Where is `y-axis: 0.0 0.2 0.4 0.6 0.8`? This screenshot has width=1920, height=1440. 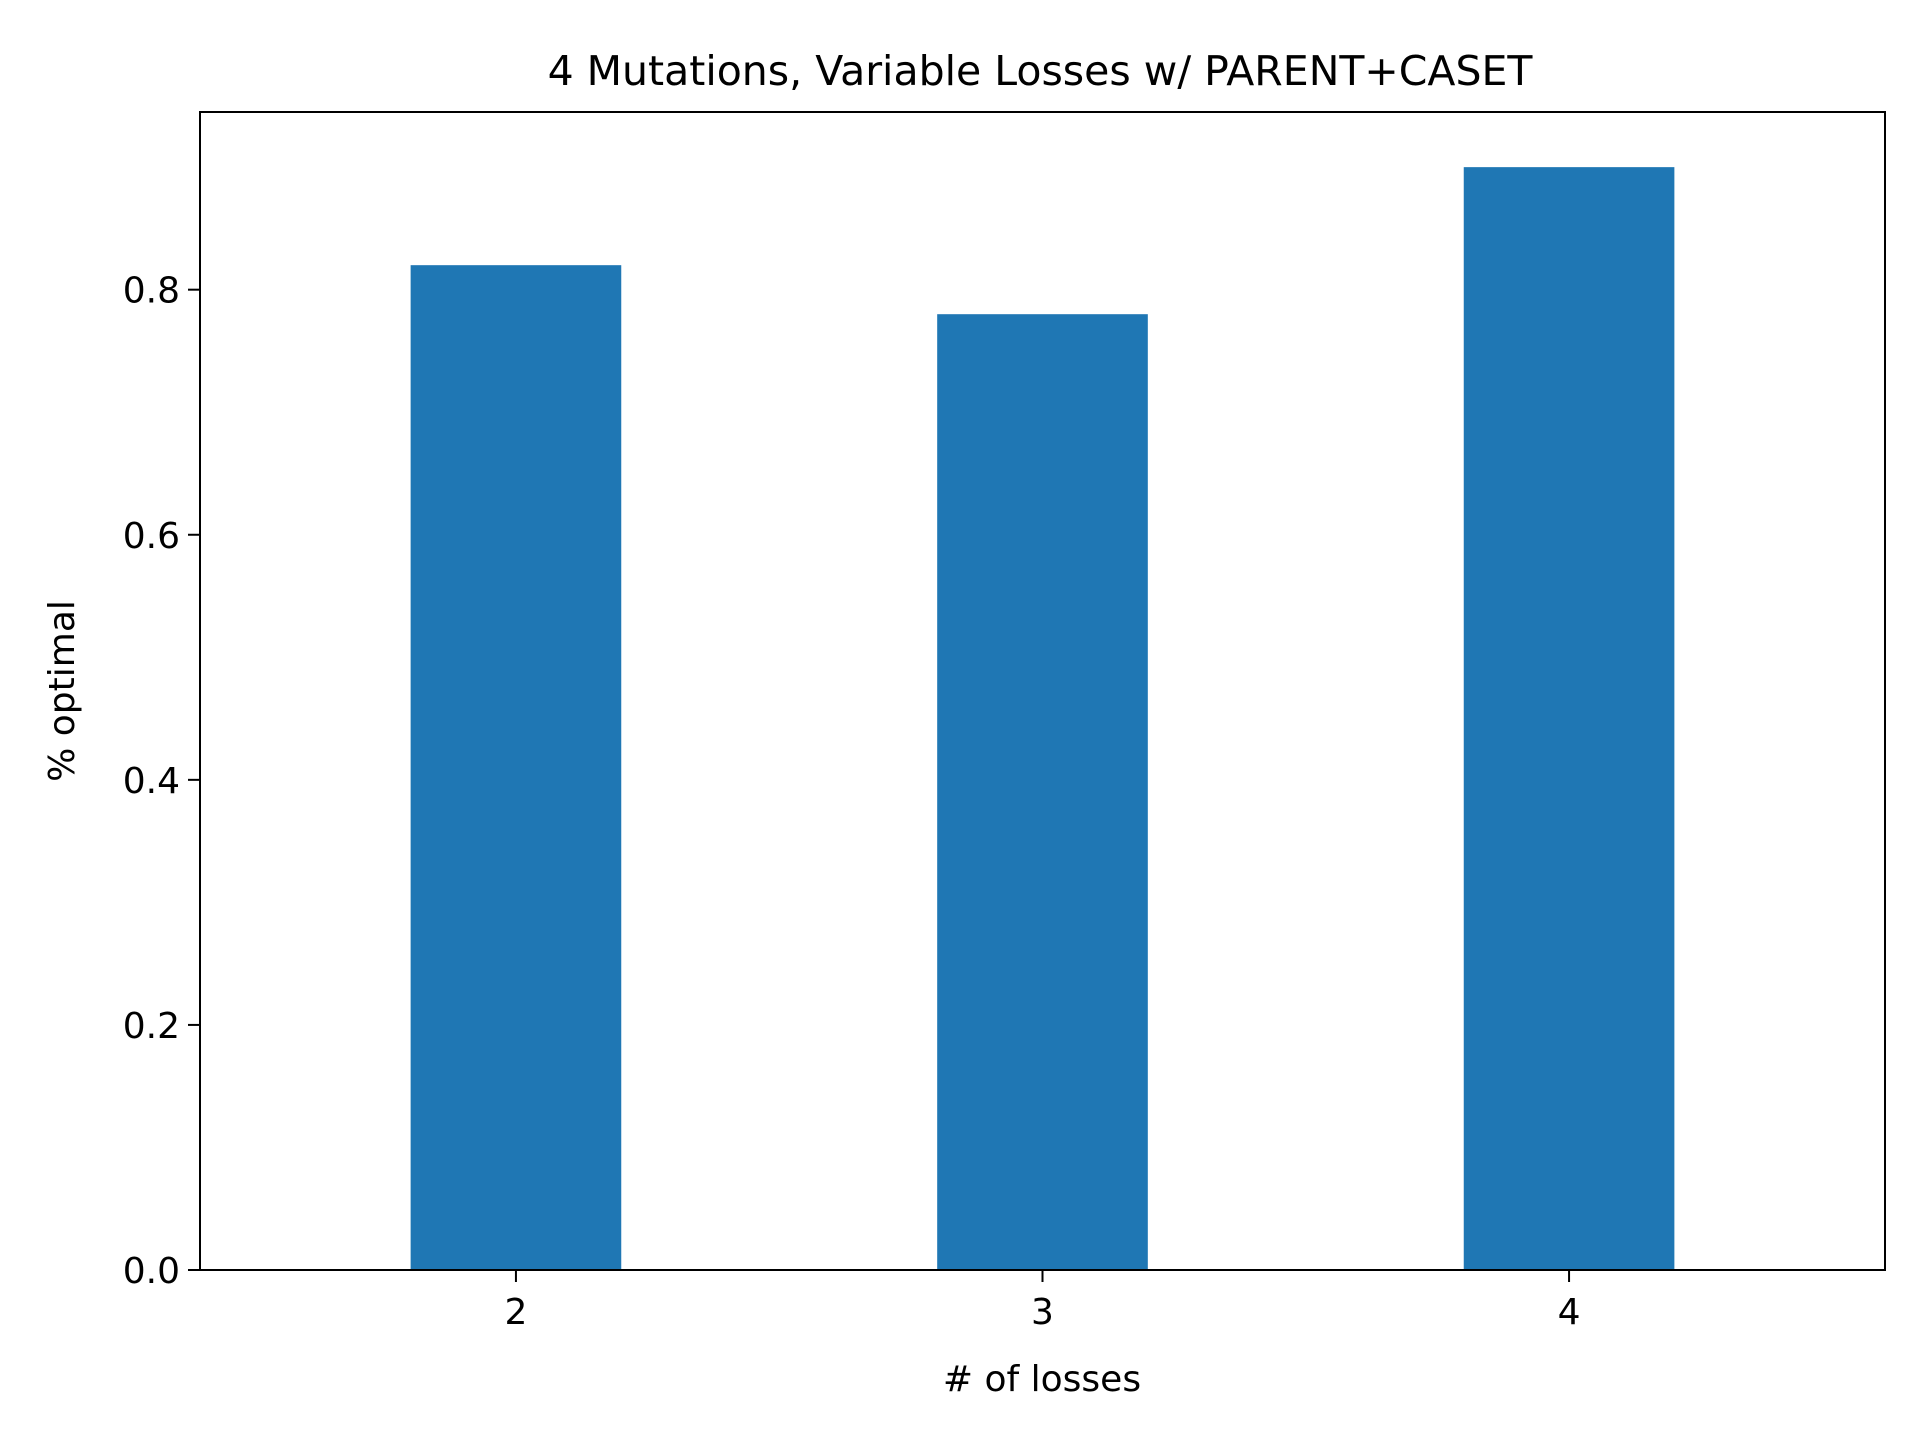 y-axis: 0.0 0.2 0.4 0.6 0.8 is located at coordinates (161, 781).